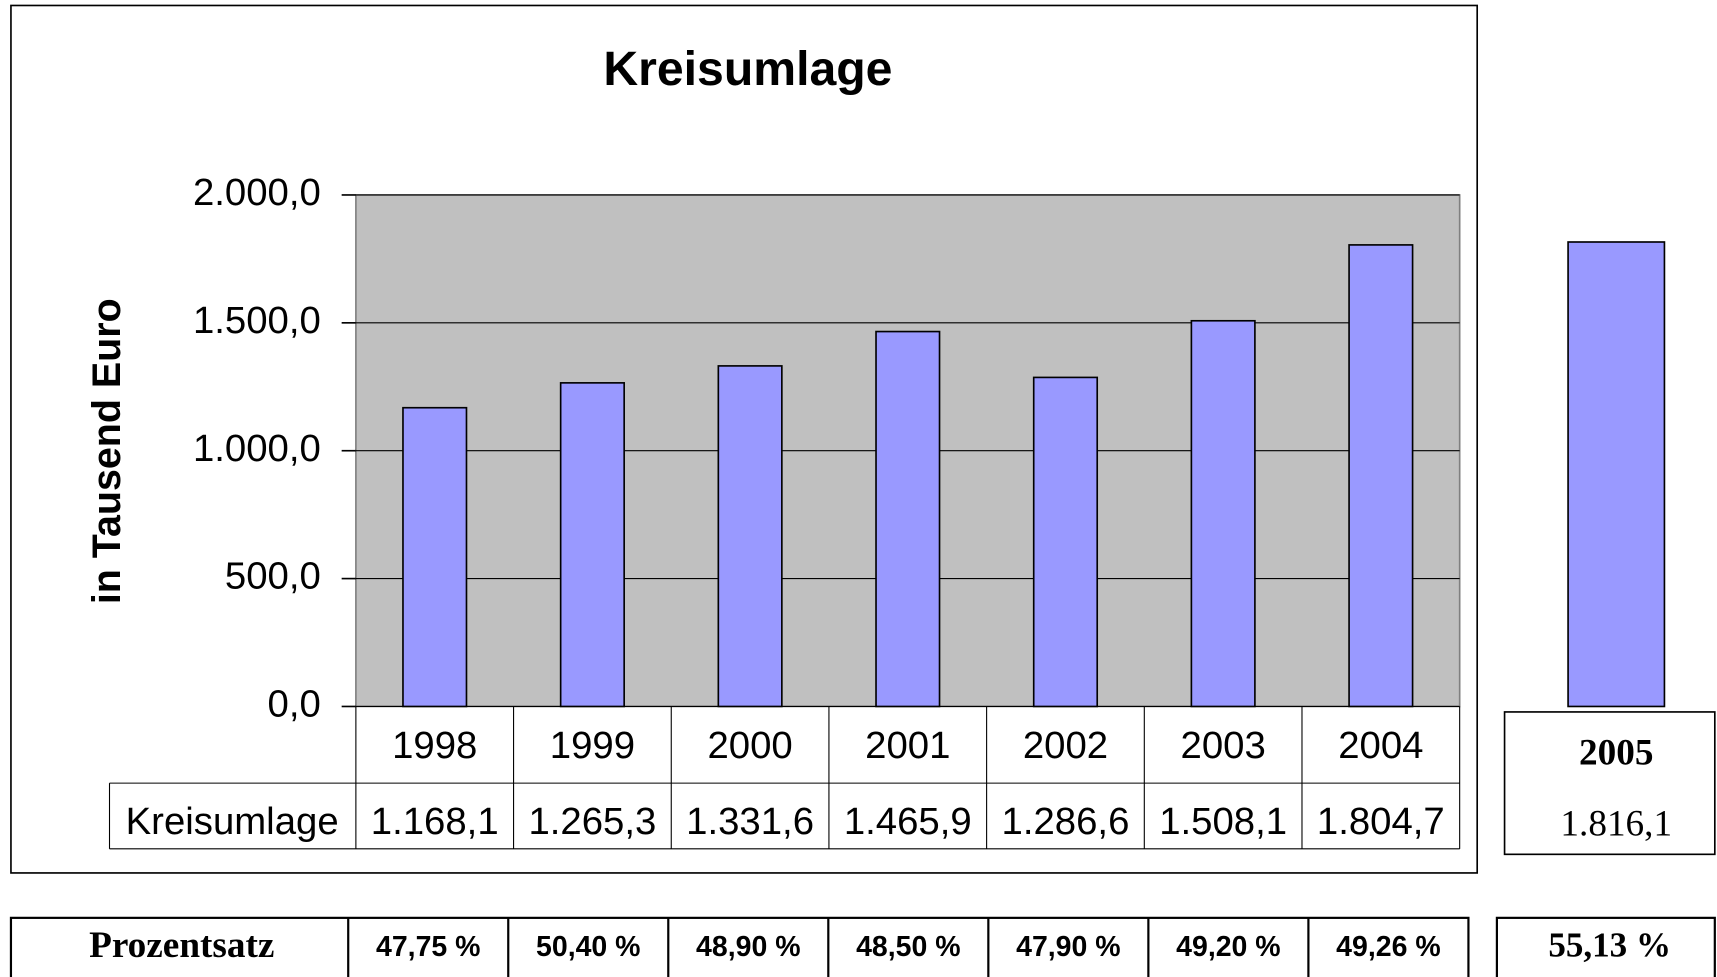 The width and height of the screenshot is (1717, 977). What do you see at coordinates (1223, 821) in the screenshot?
I see `data-label: 1.508,1` at bounding box center [1223, 821].